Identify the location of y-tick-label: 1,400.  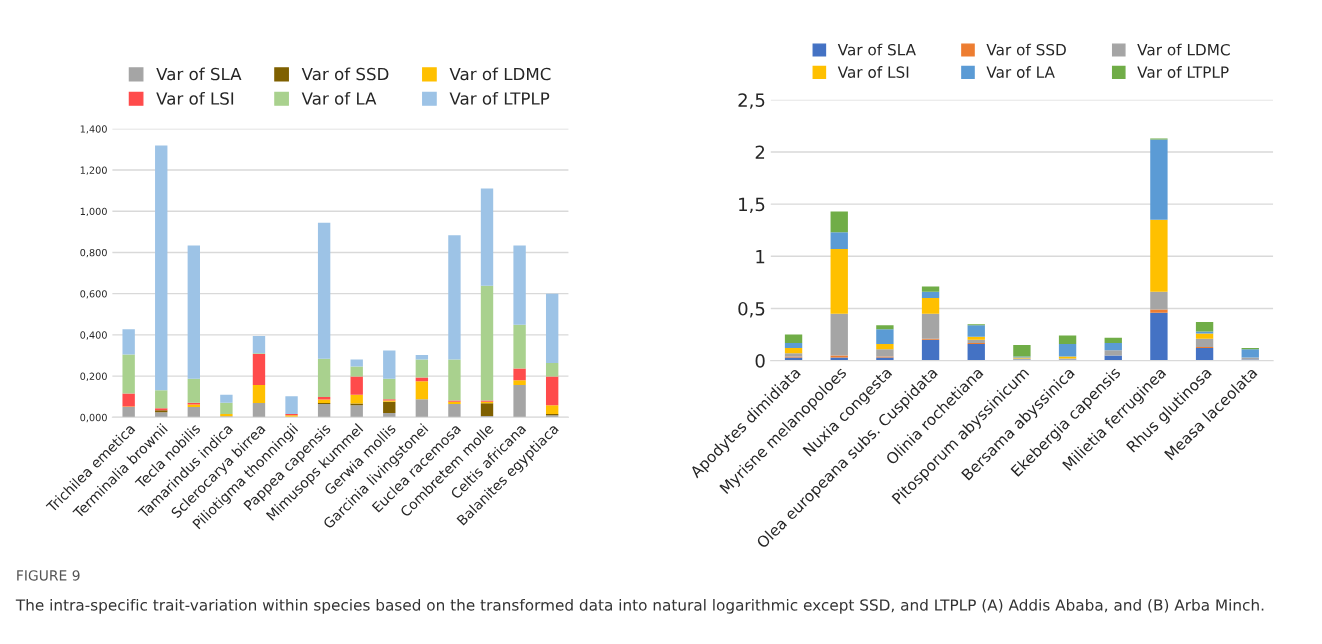
(93, 129).